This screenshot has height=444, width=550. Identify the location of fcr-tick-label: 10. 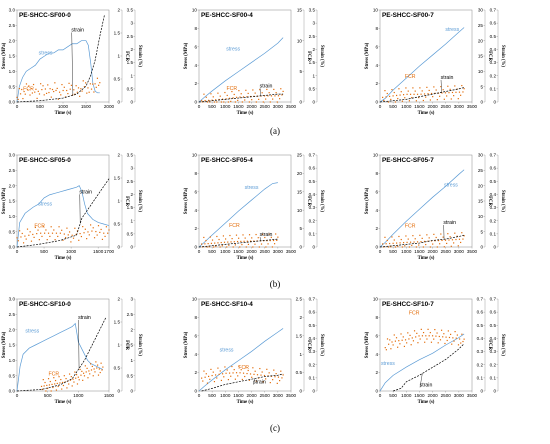
(481, 71).